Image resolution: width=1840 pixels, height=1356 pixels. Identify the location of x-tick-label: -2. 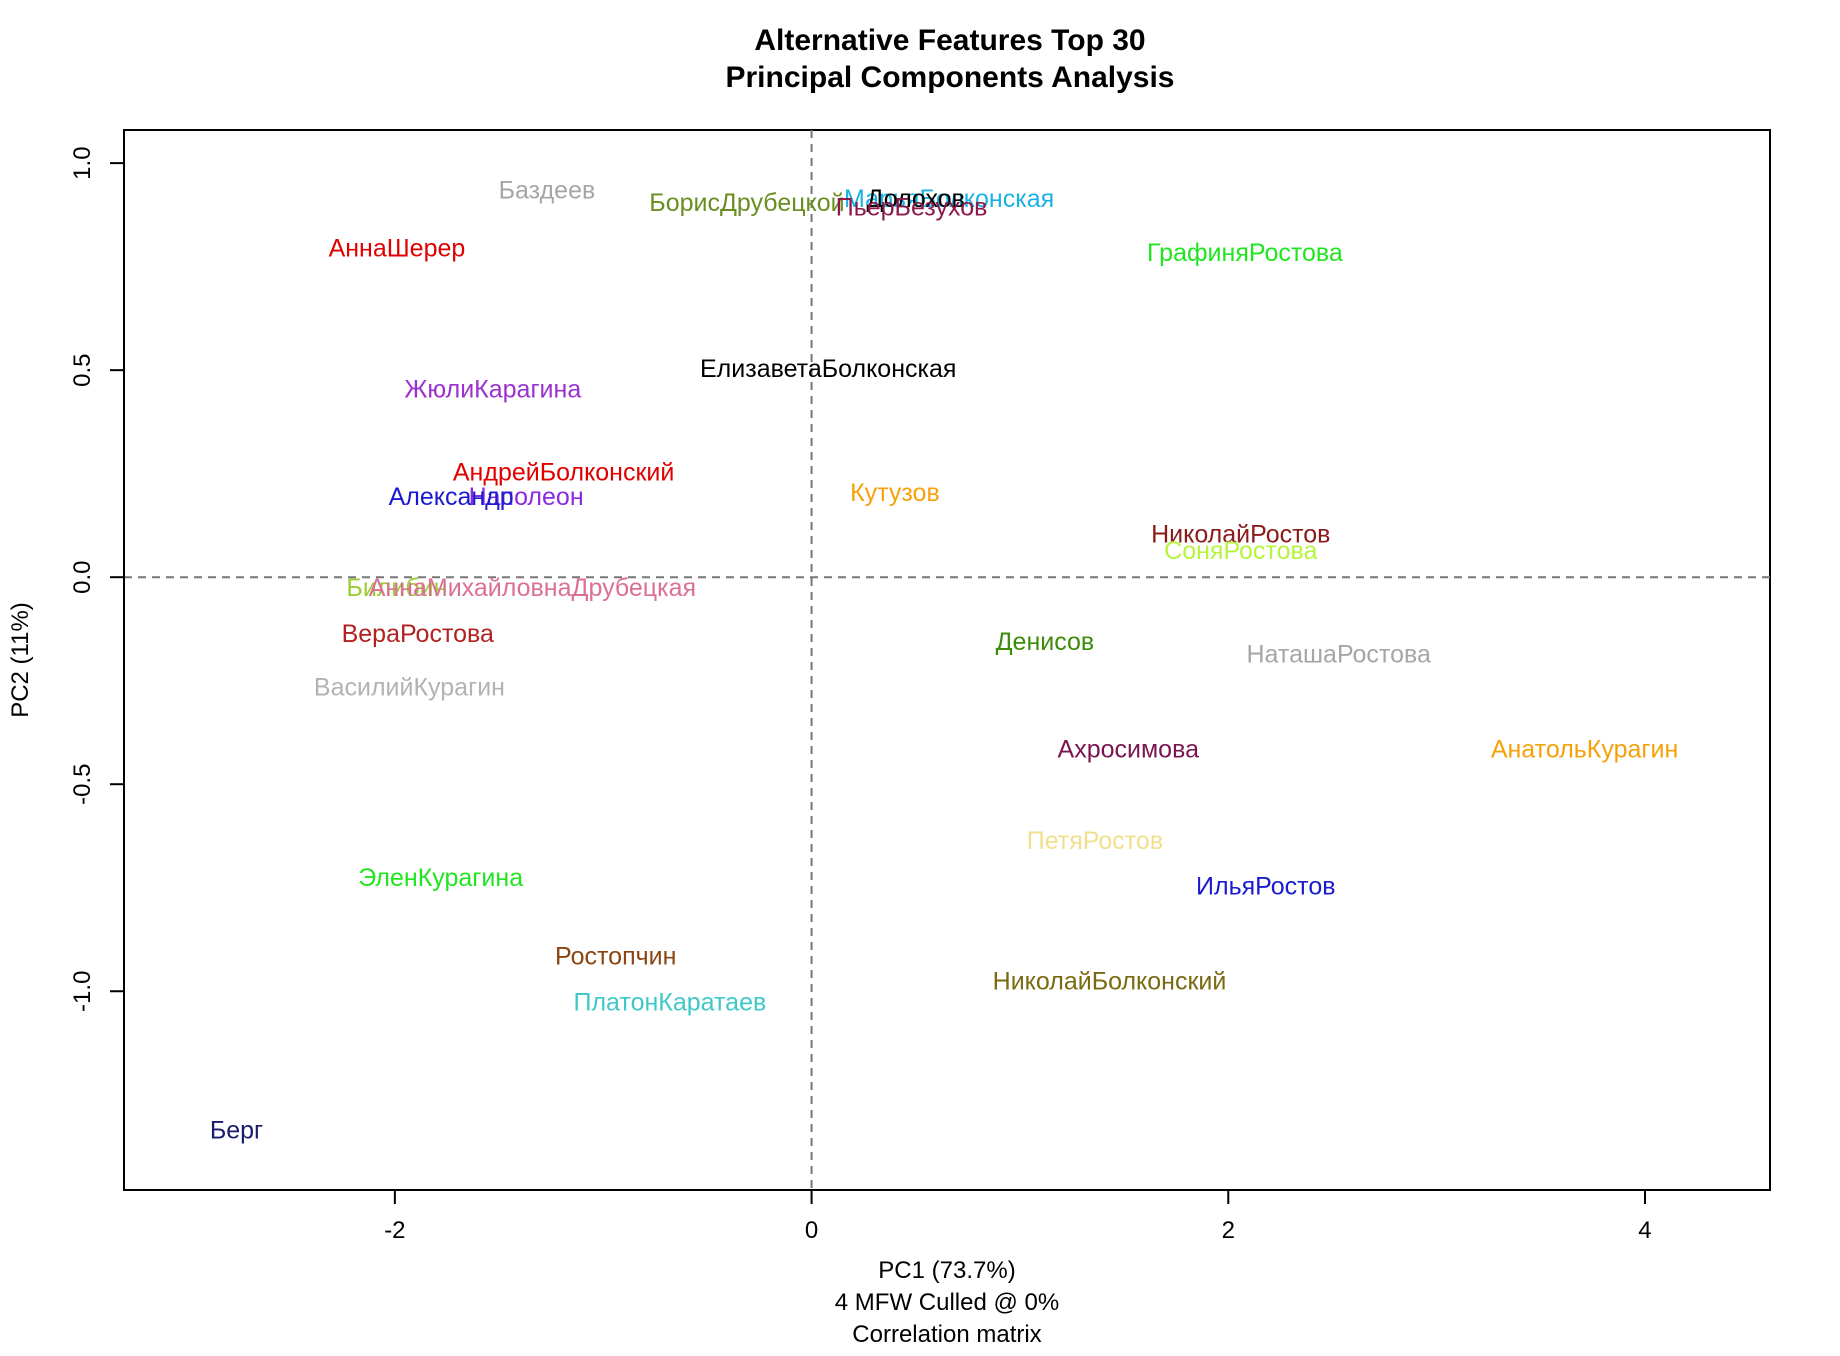
(394, 1230).